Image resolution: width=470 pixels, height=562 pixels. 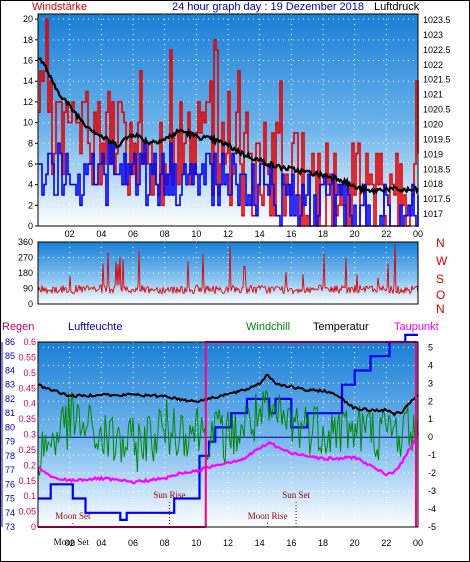 What do you see at coordinates (433, 184) in the screenshot?
I see `pressure-tick-label: 1018` at bounding box center [433, 184].